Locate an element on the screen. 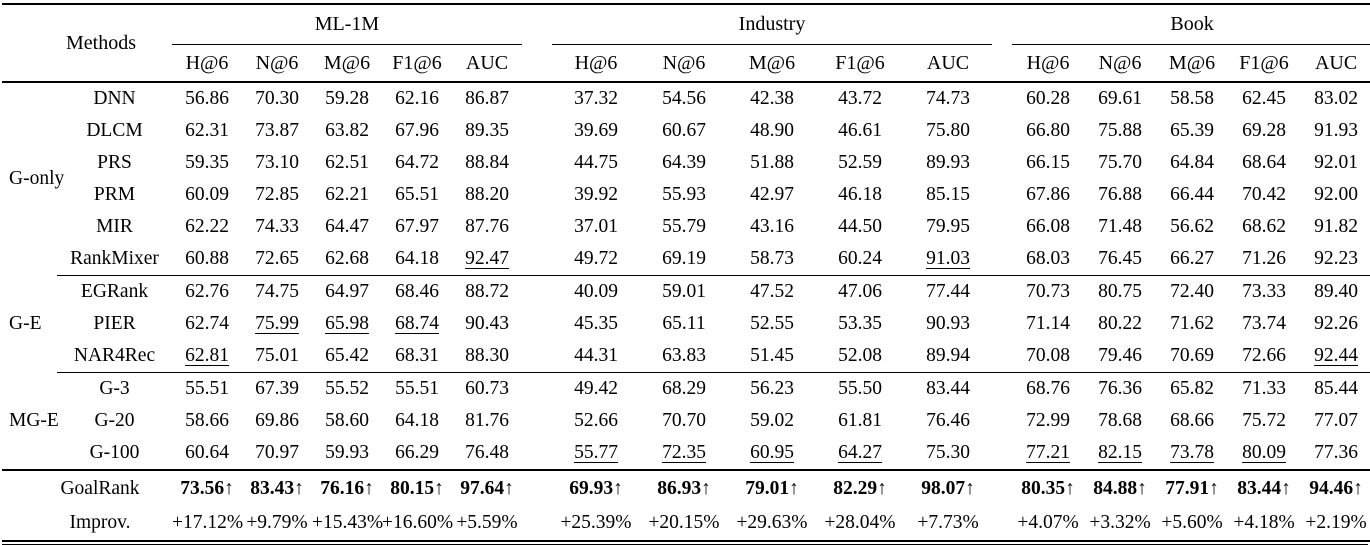 The width and height of the screenshot is (1370, 545). metric-value: 46.61 is located at coordinates (860, 130).